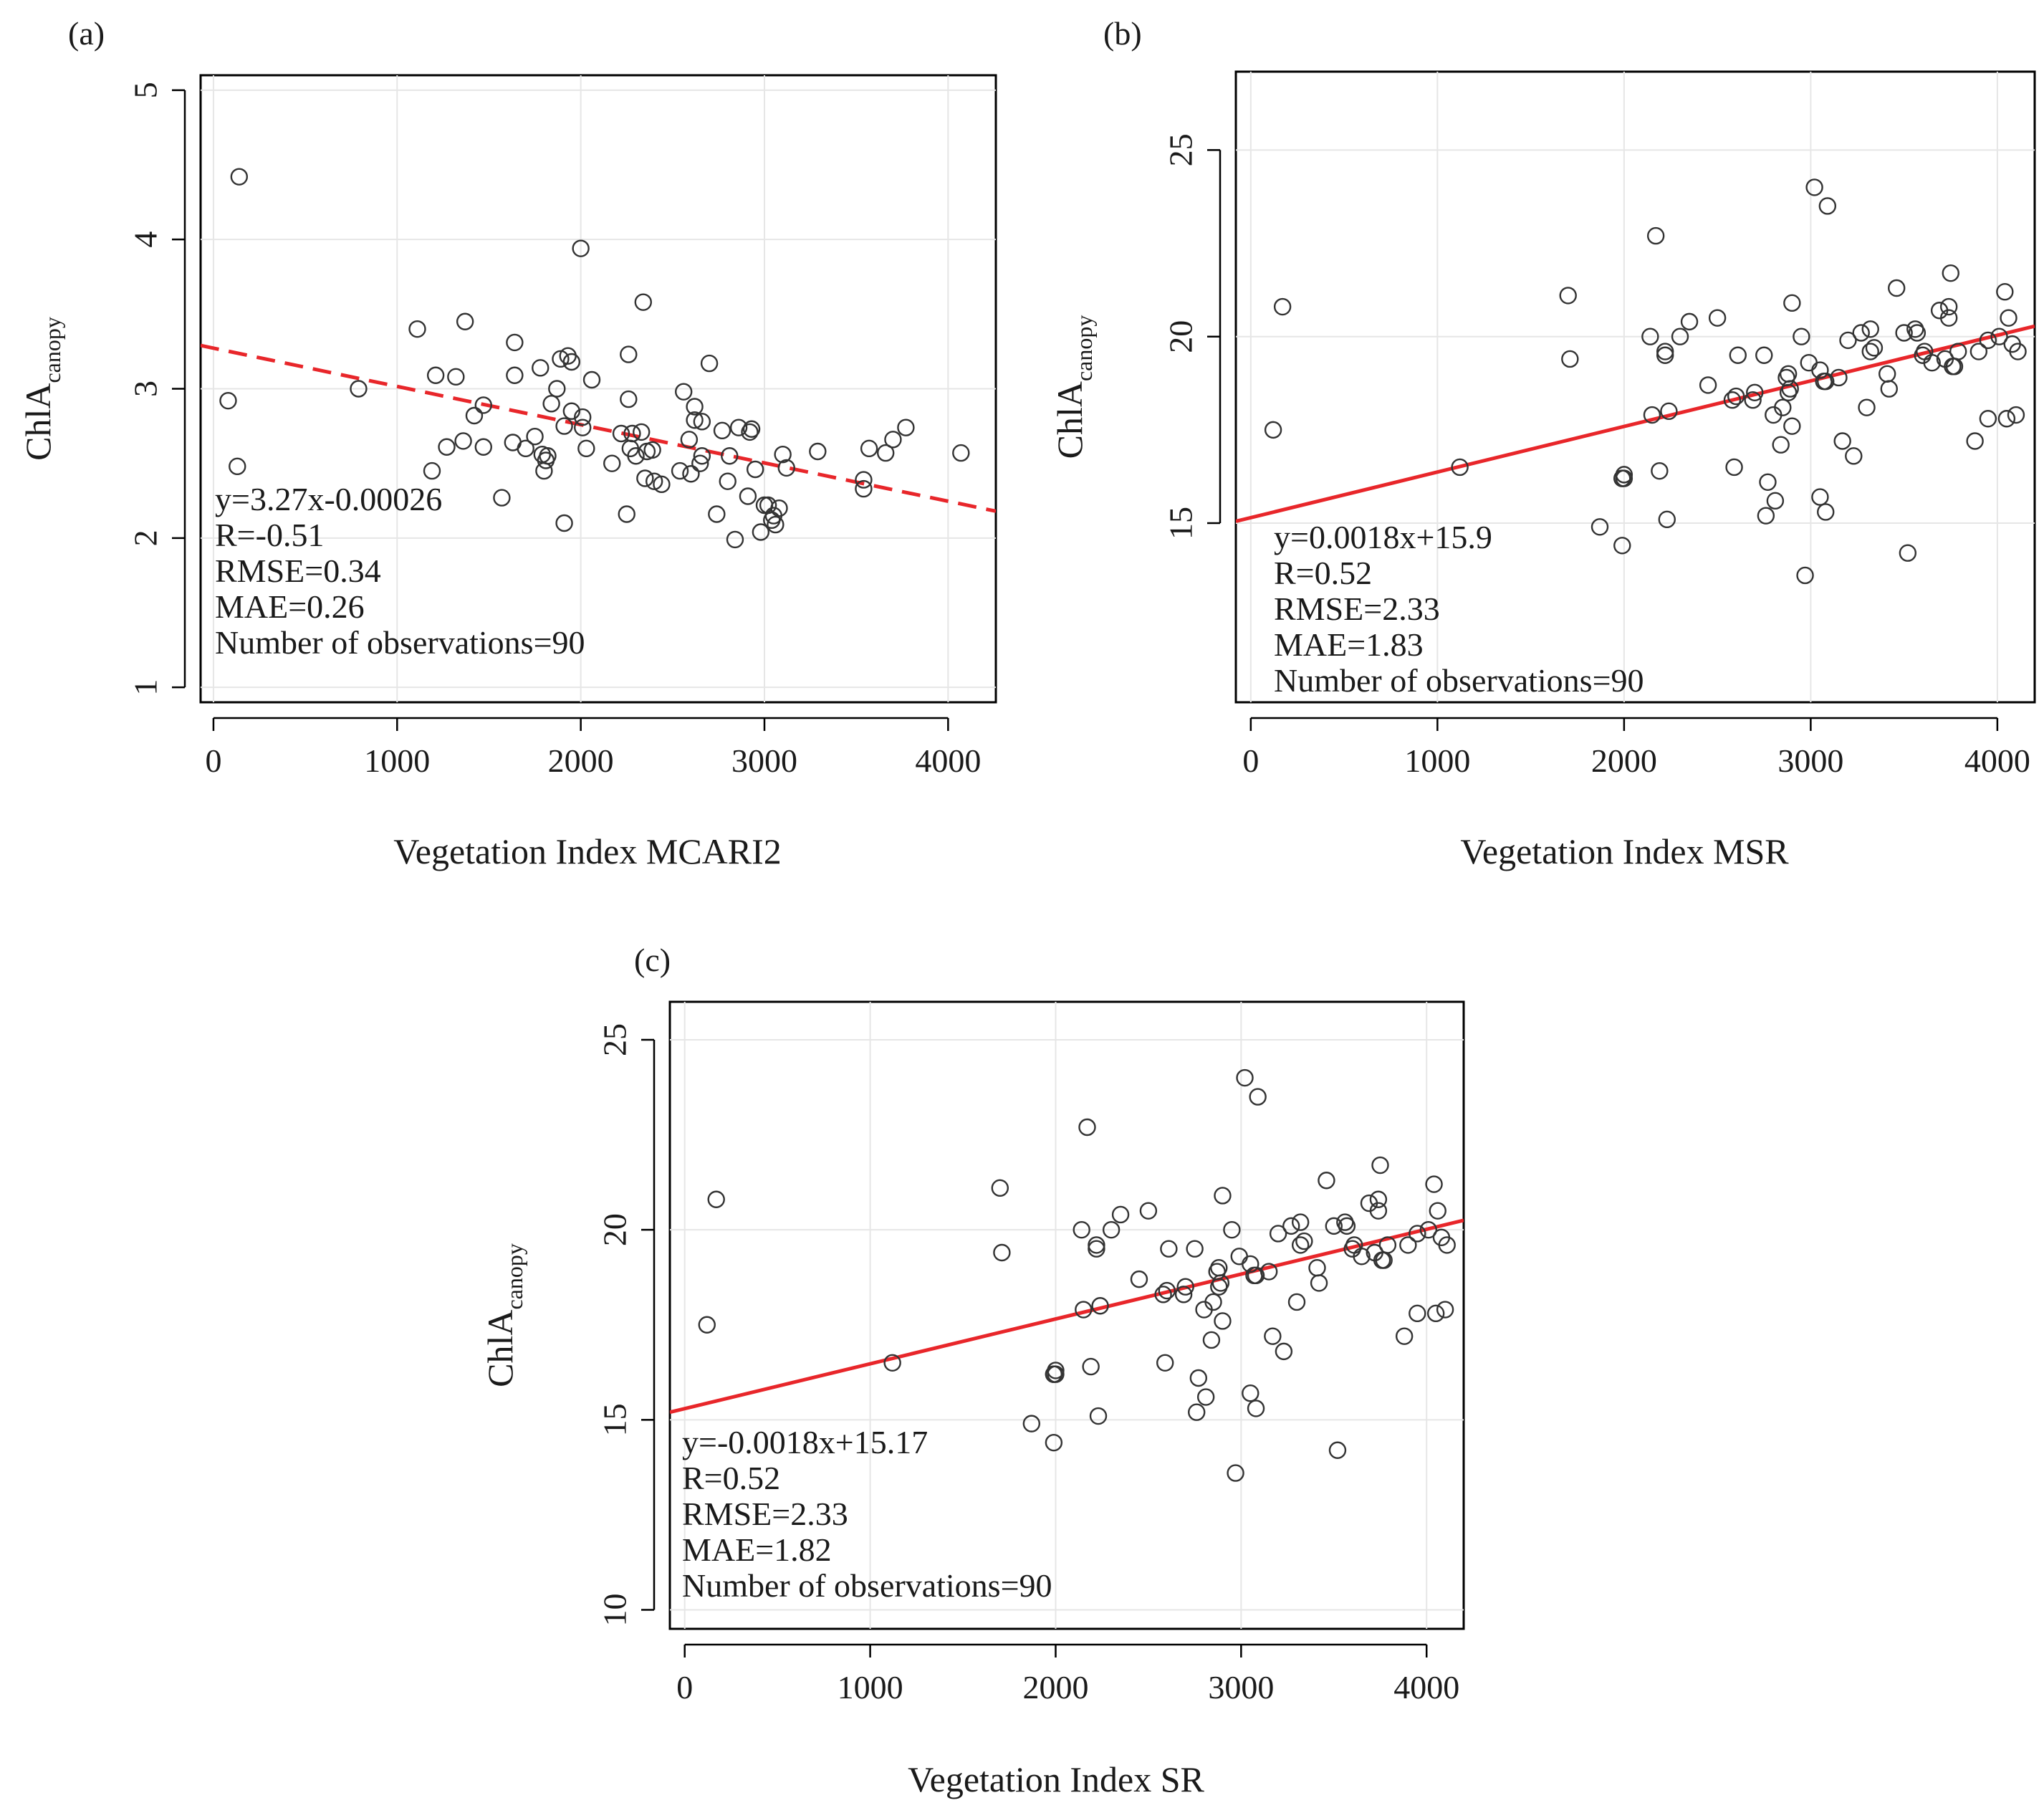  Describe the element at coordinates (731, 1478) in the screenshot. I see `stat-text: R=0.52` at that location.